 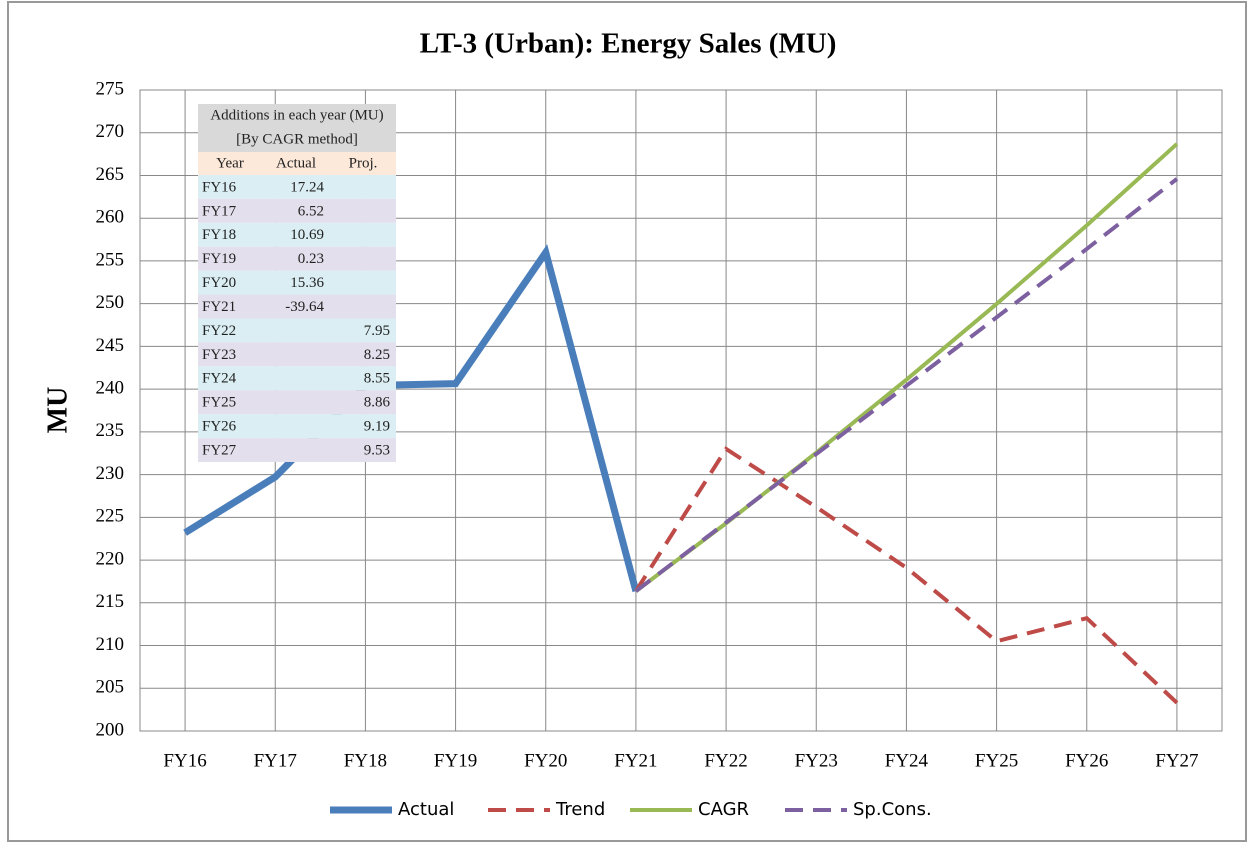 I want to click on legend-label: Actual, so click(x=426, y=809).